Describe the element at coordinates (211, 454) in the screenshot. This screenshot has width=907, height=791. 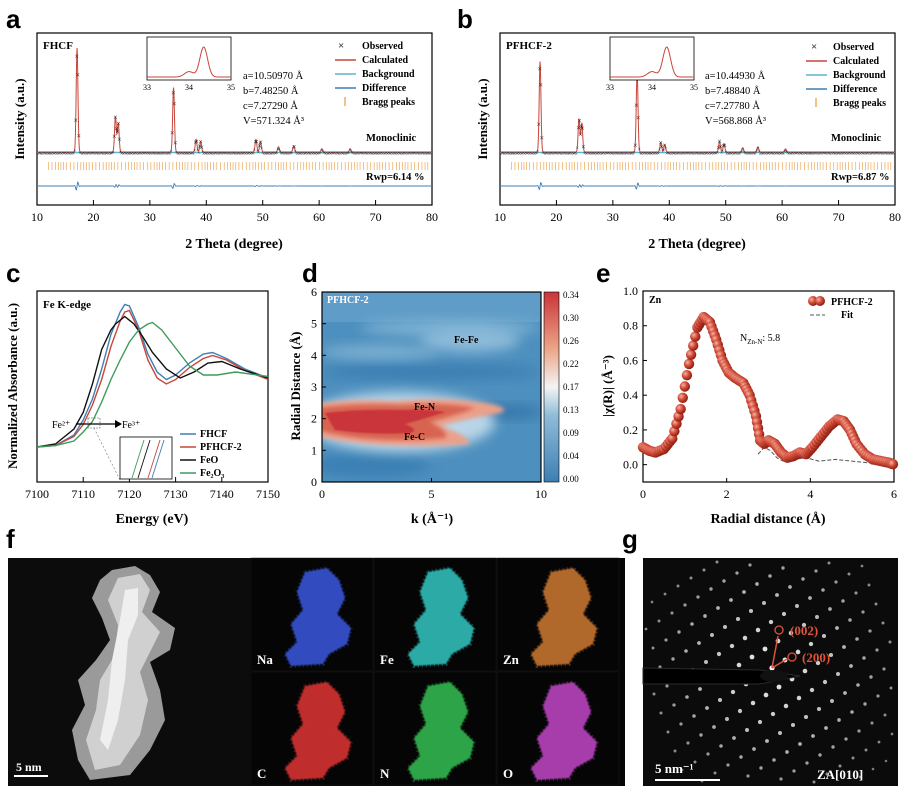
I see `legend: FHCF PFHCF-2 FeO Fe₂O₃` at that location.